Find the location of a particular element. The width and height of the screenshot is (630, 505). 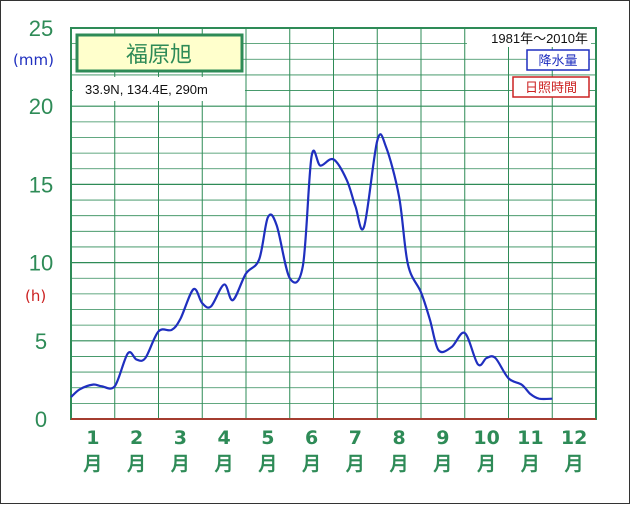

month-number: 7 is located at coordinates (355, 438).